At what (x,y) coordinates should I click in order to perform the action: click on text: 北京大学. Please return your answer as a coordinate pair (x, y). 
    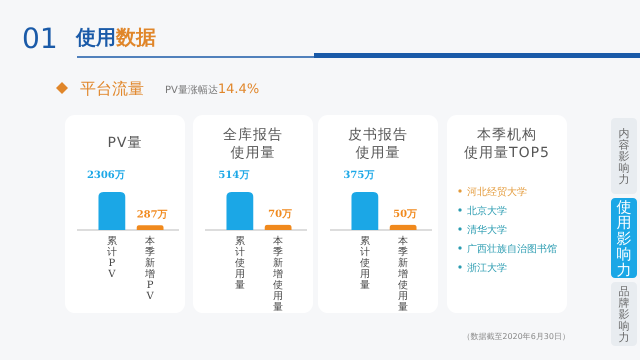
    Looking at the image, I should click on (487, 211).